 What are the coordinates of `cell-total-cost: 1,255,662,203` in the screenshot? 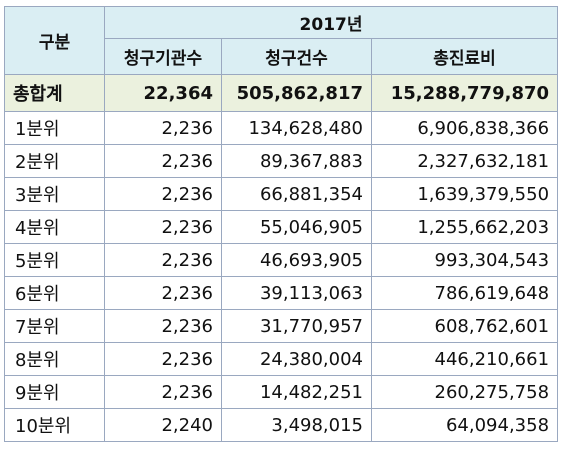 It's located at (464, 227).